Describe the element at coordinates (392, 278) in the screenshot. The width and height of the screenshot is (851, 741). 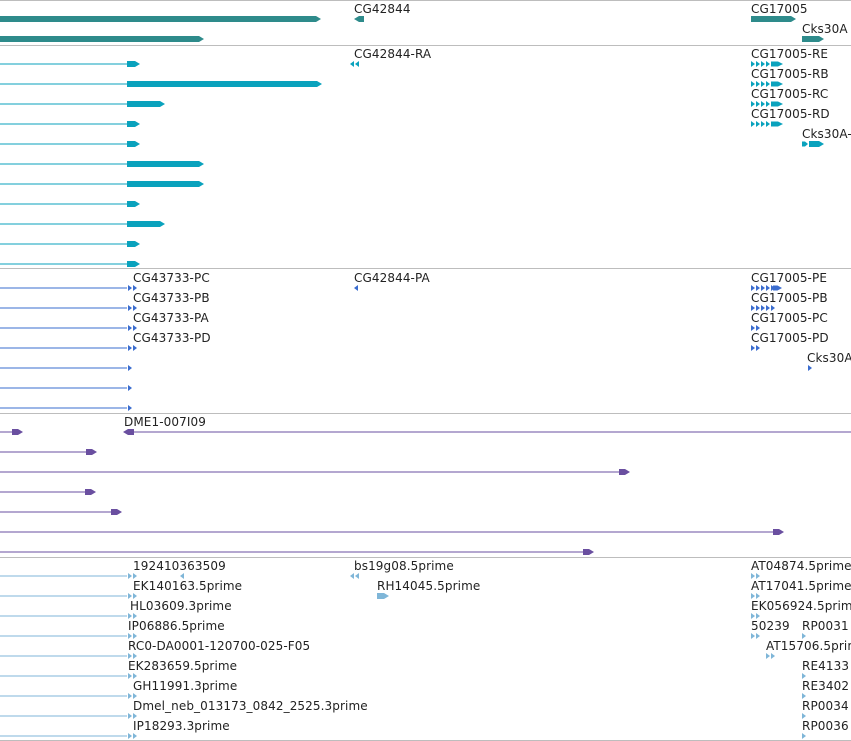
I see `protein-label-cg42844-pa: CG42844-PA` at that location.